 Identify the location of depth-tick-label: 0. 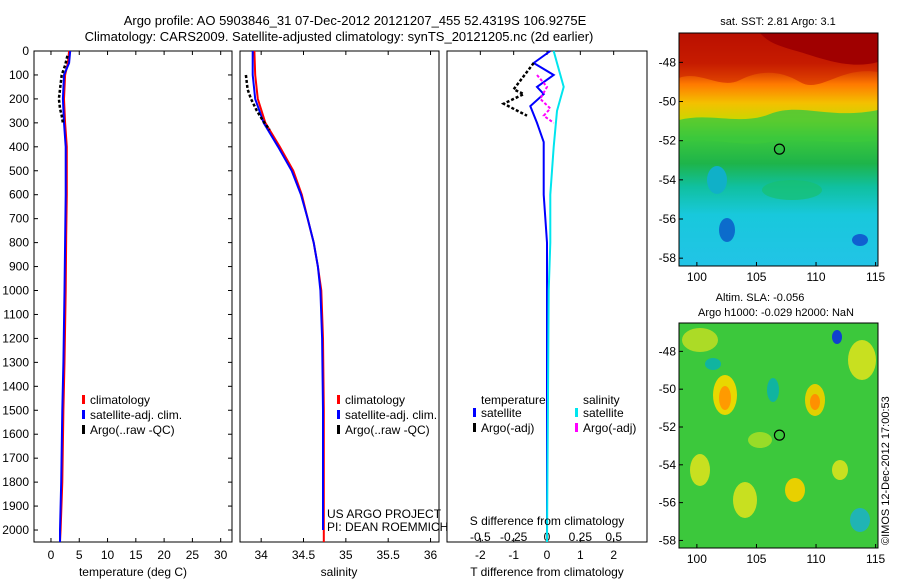
(25, 51).